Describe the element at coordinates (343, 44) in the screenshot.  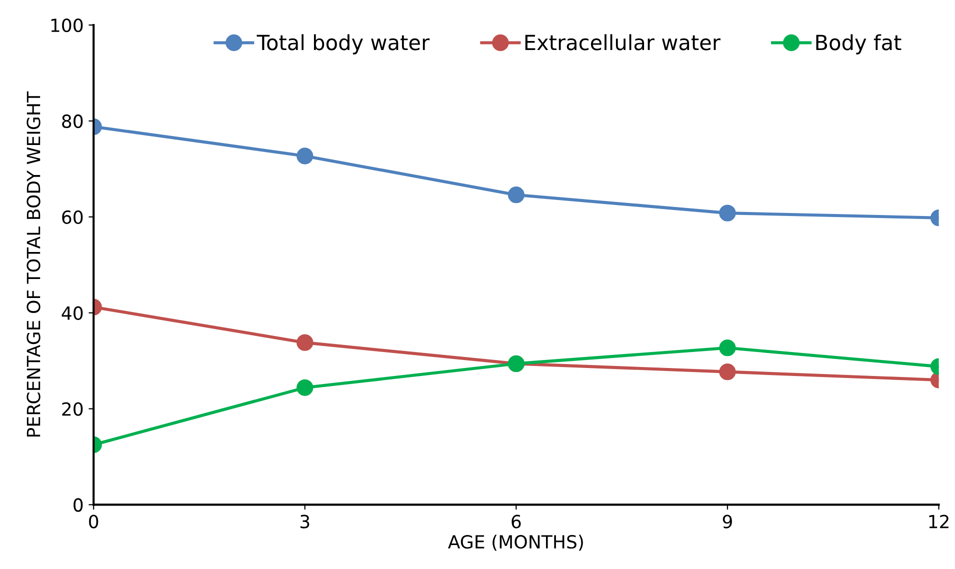
I see `legend-label: Total body water` at that location.